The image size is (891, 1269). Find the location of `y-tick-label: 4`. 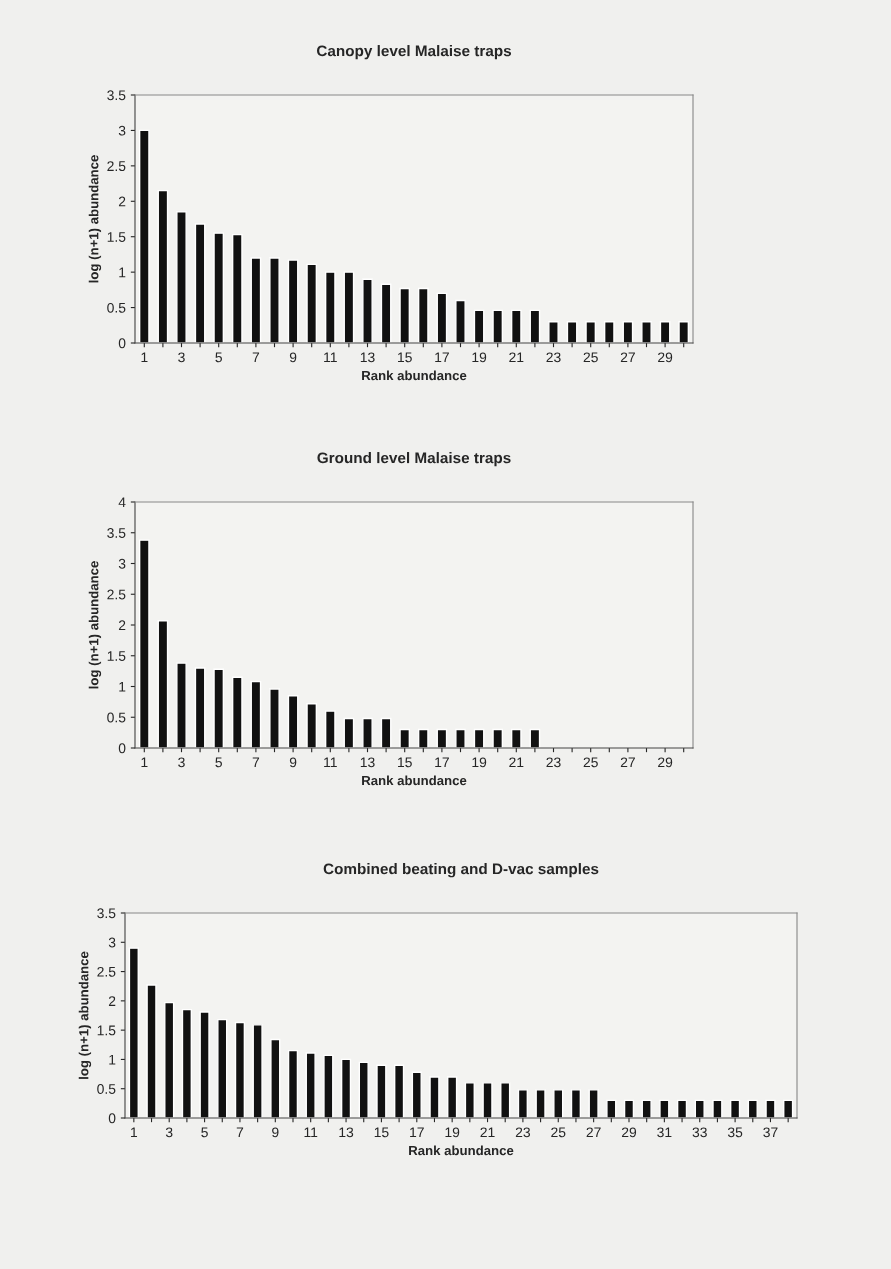

y-tick-label: 4 is located at coordinates (122, 502).